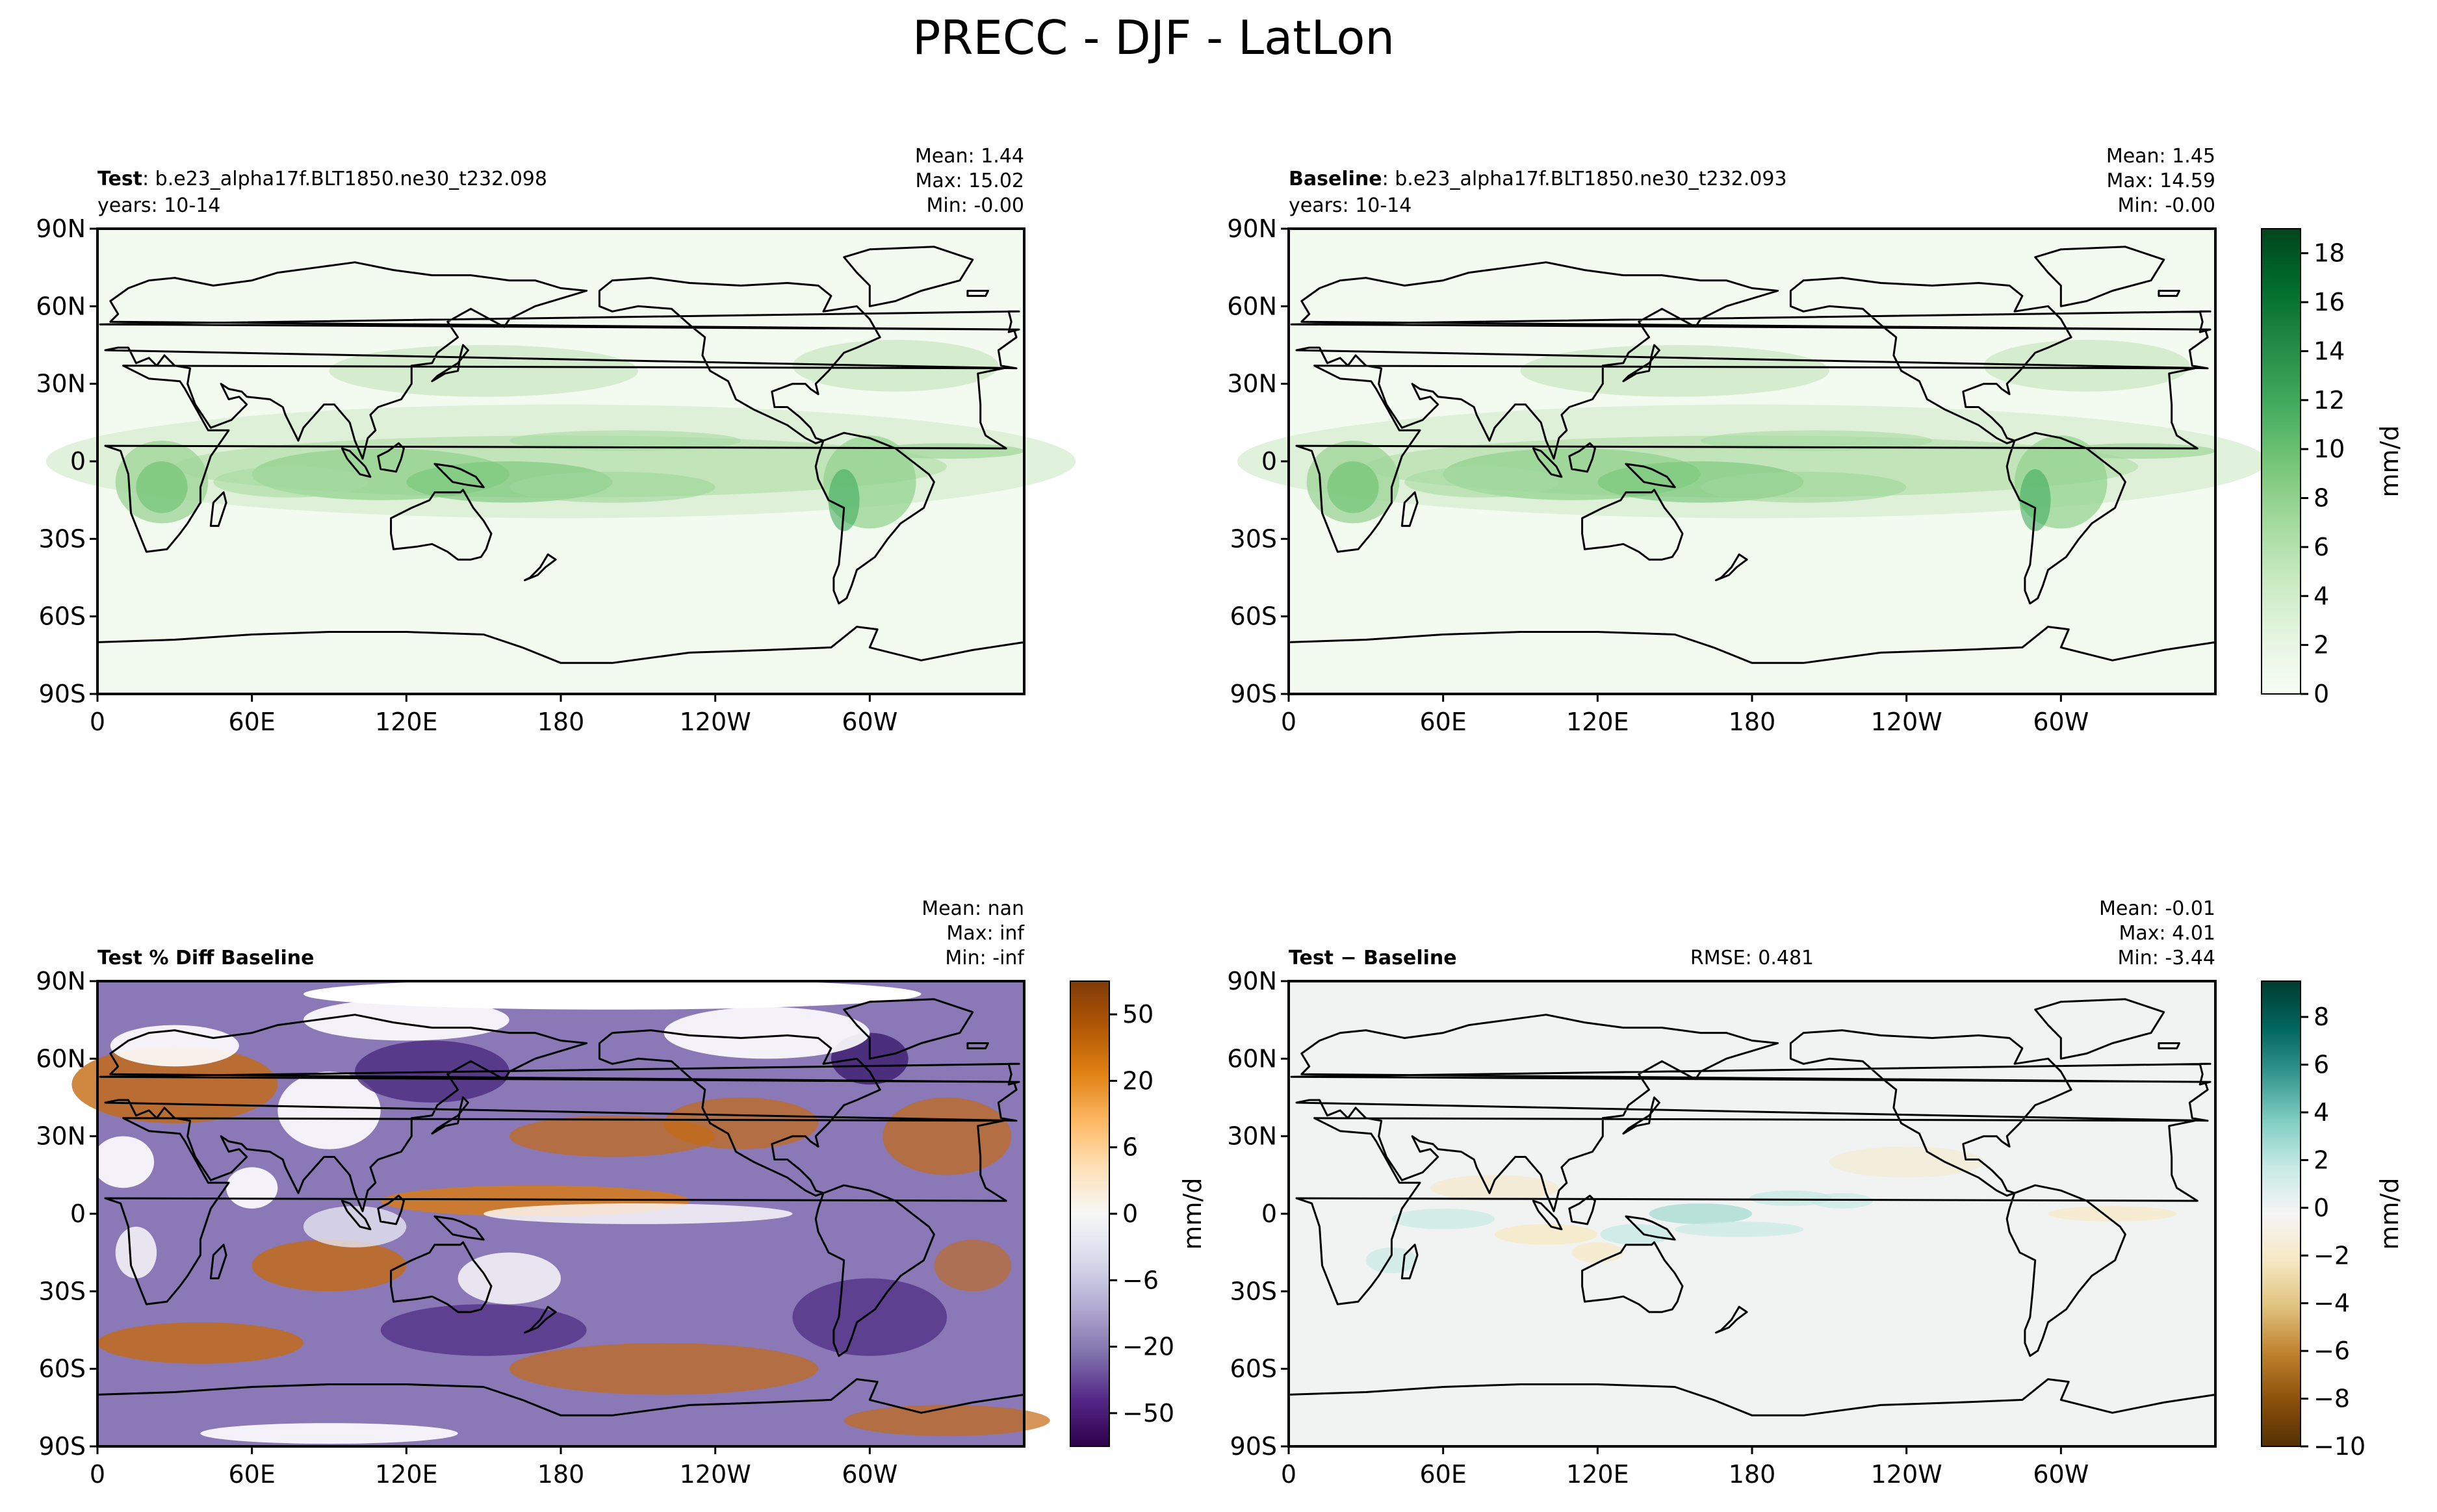 Image resolution: width=2437 pixels, height=1512 pixels. I want to click on pct-diff-max: Max: inf, so click(986, 933).